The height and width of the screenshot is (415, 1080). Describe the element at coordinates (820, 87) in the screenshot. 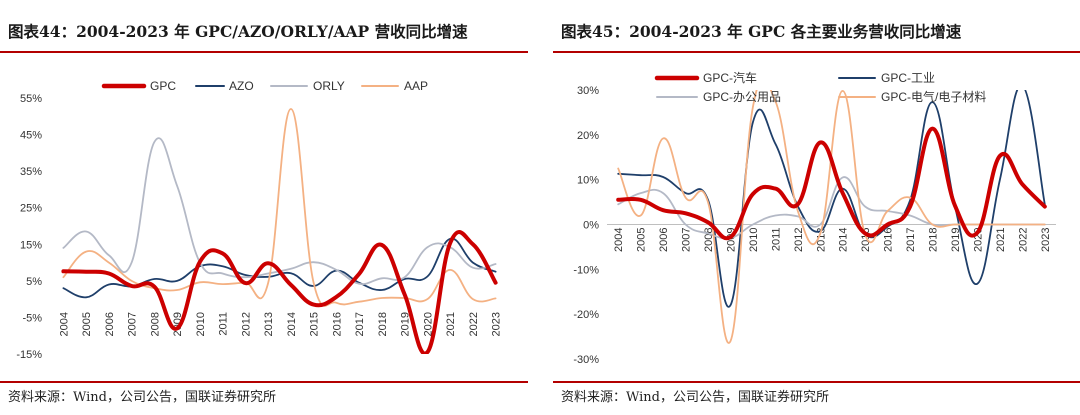

I see `legend: GPC-汽车 GPC-工业 GPC-办公用品 GPC-电气/电子材料` at that location.